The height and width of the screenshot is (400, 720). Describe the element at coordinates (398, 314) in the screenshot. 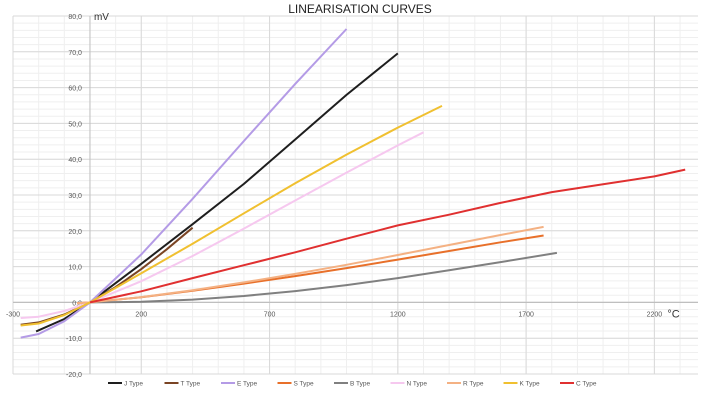

I see `x-tick-label: 1200` at that location.